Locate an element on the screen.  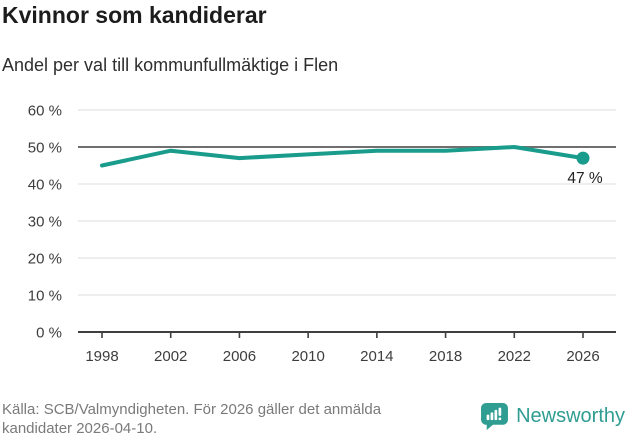
data-line is located at coordinates (342, 156).